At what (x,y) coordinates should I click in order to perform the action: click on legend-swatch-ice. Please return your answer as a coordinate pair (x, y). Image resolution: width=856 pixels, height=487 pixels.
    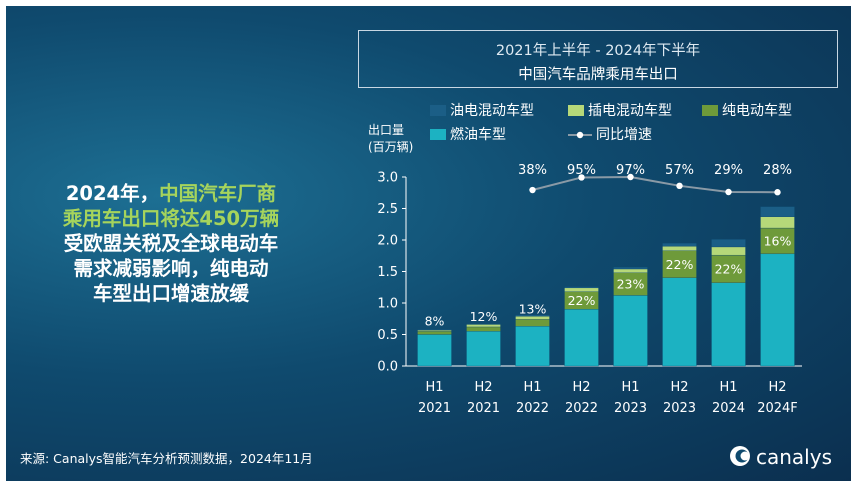
    Looking at the image, I should click on (438, 134).